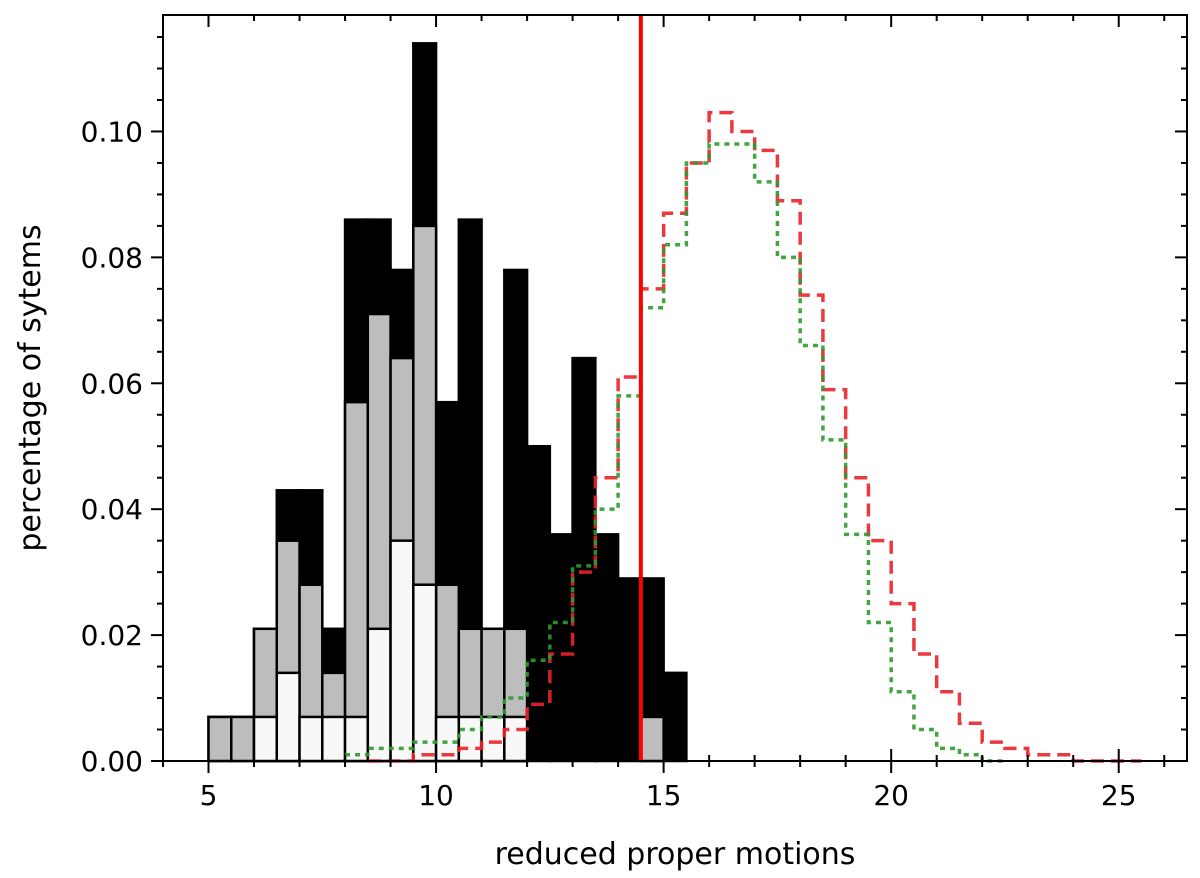  What do you see at coordinates (1119, 795) in the screenshot?
I see `x-tick-label: 25` at bounding box center [1119, 795].